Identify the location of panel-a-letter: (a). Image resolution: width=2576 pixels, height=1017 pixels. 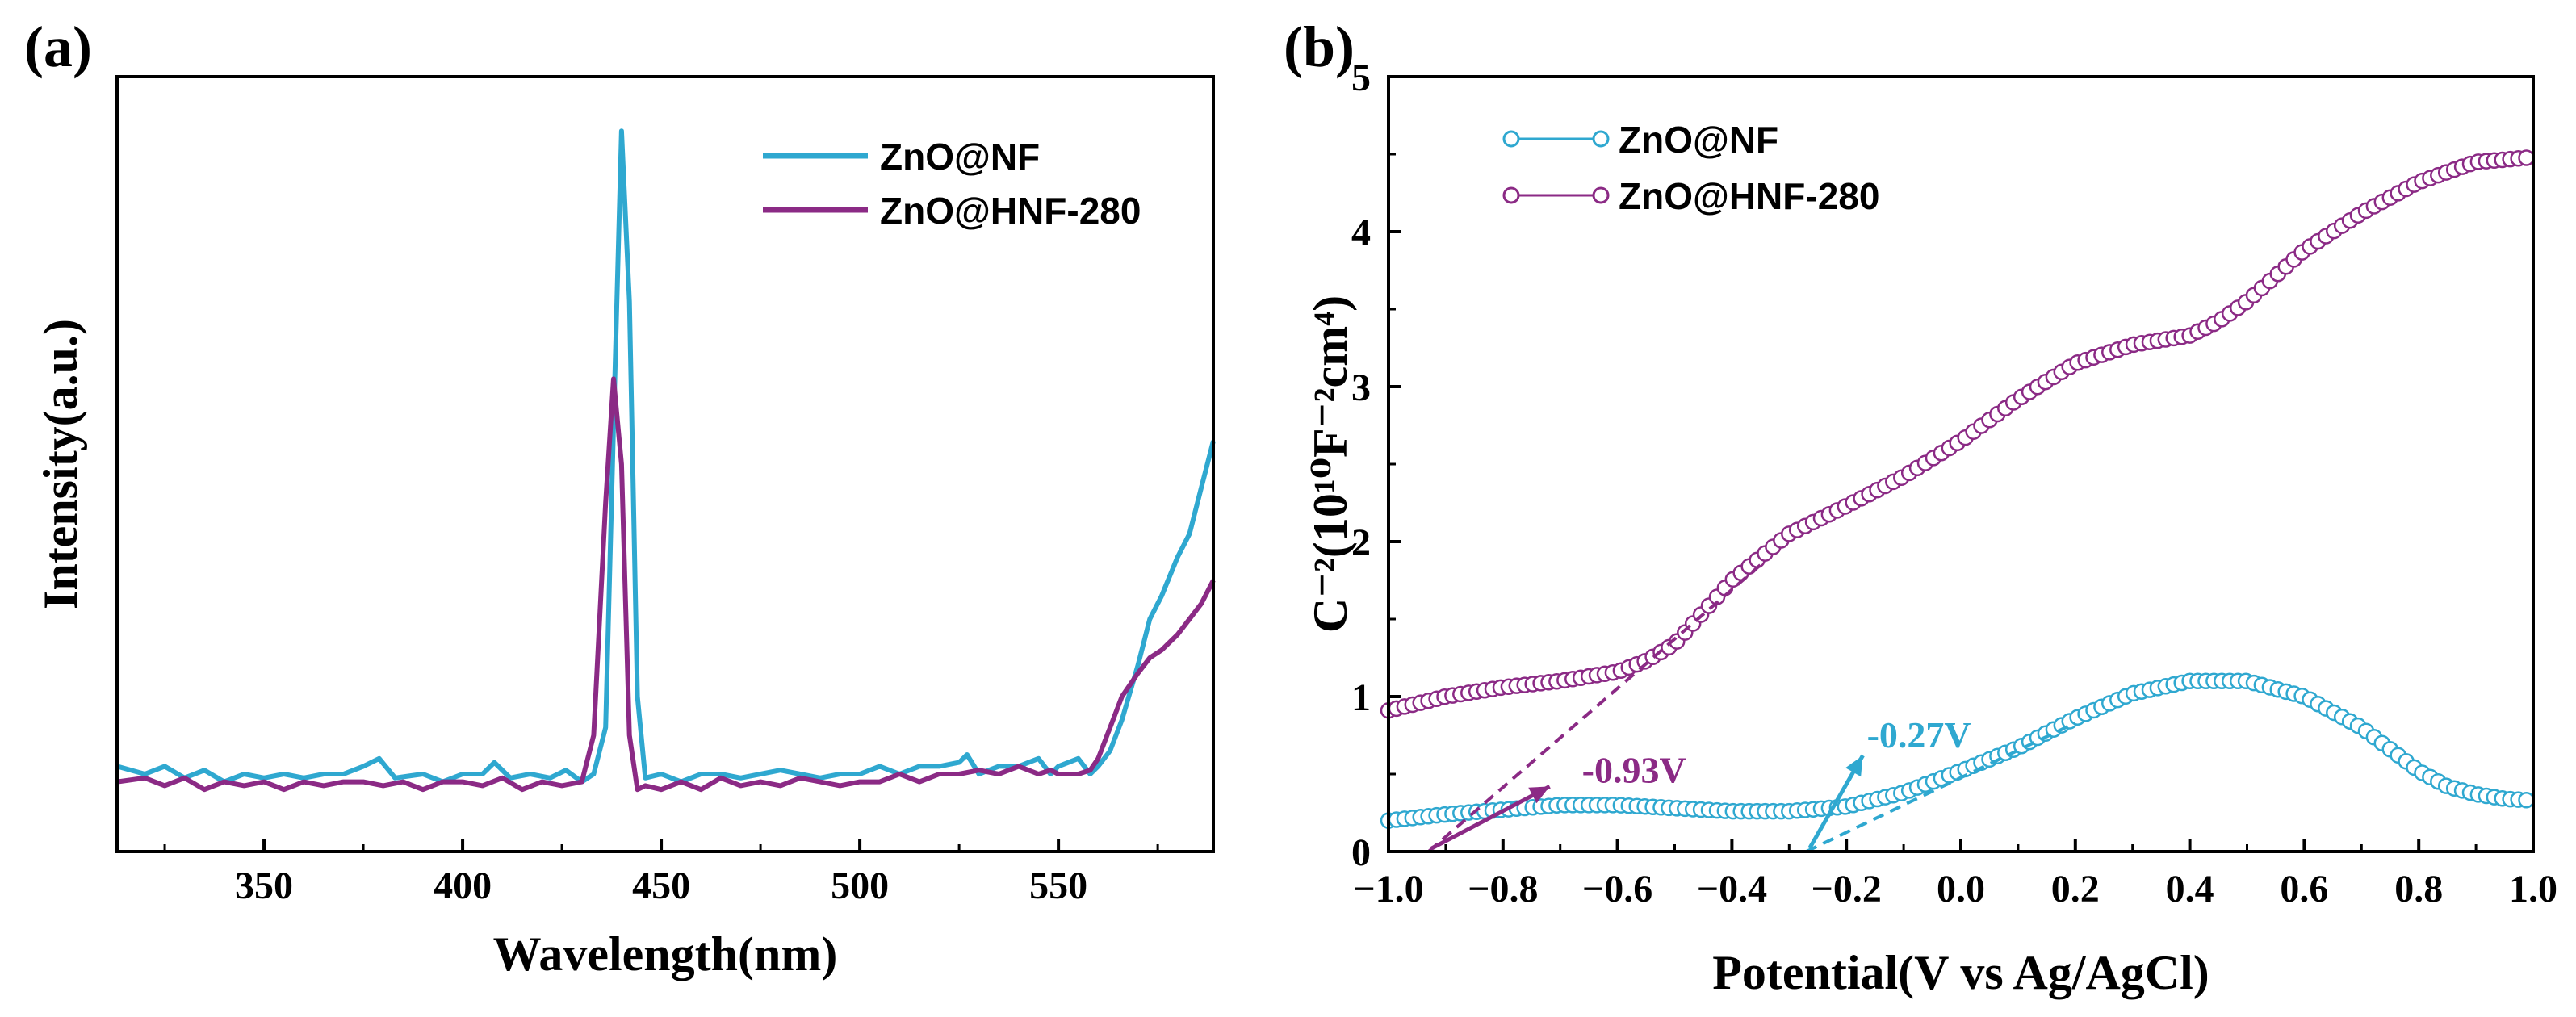
(58, 47).